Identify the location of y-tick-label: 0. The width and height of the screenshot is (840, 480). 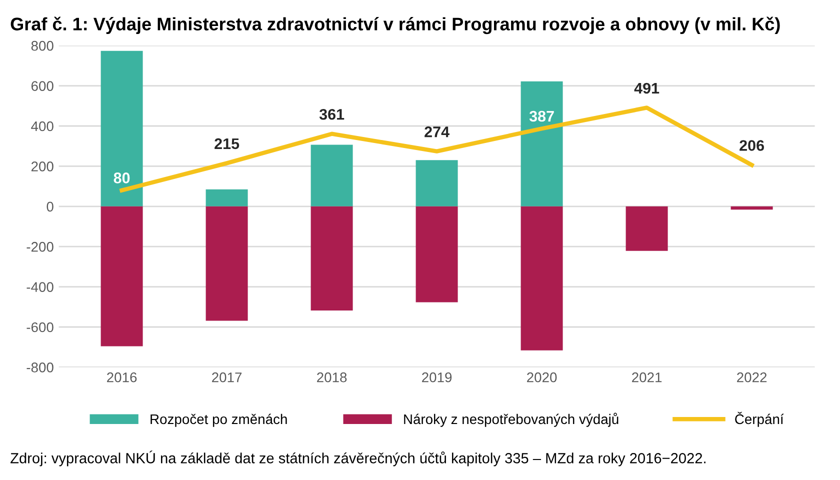
(50, 207).